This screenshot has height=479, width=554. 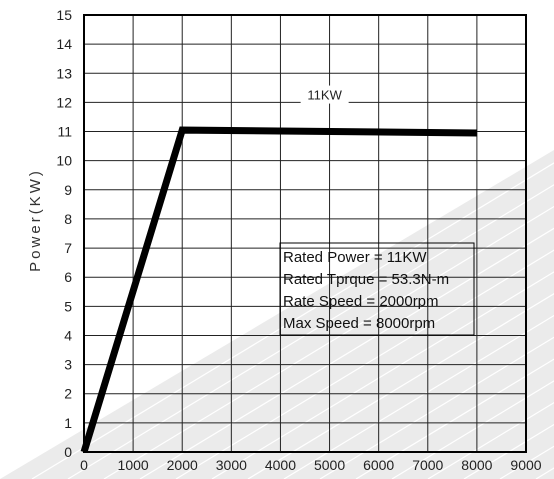 I want to click on x-tick-label: 7000, so click(x=427, y=465).